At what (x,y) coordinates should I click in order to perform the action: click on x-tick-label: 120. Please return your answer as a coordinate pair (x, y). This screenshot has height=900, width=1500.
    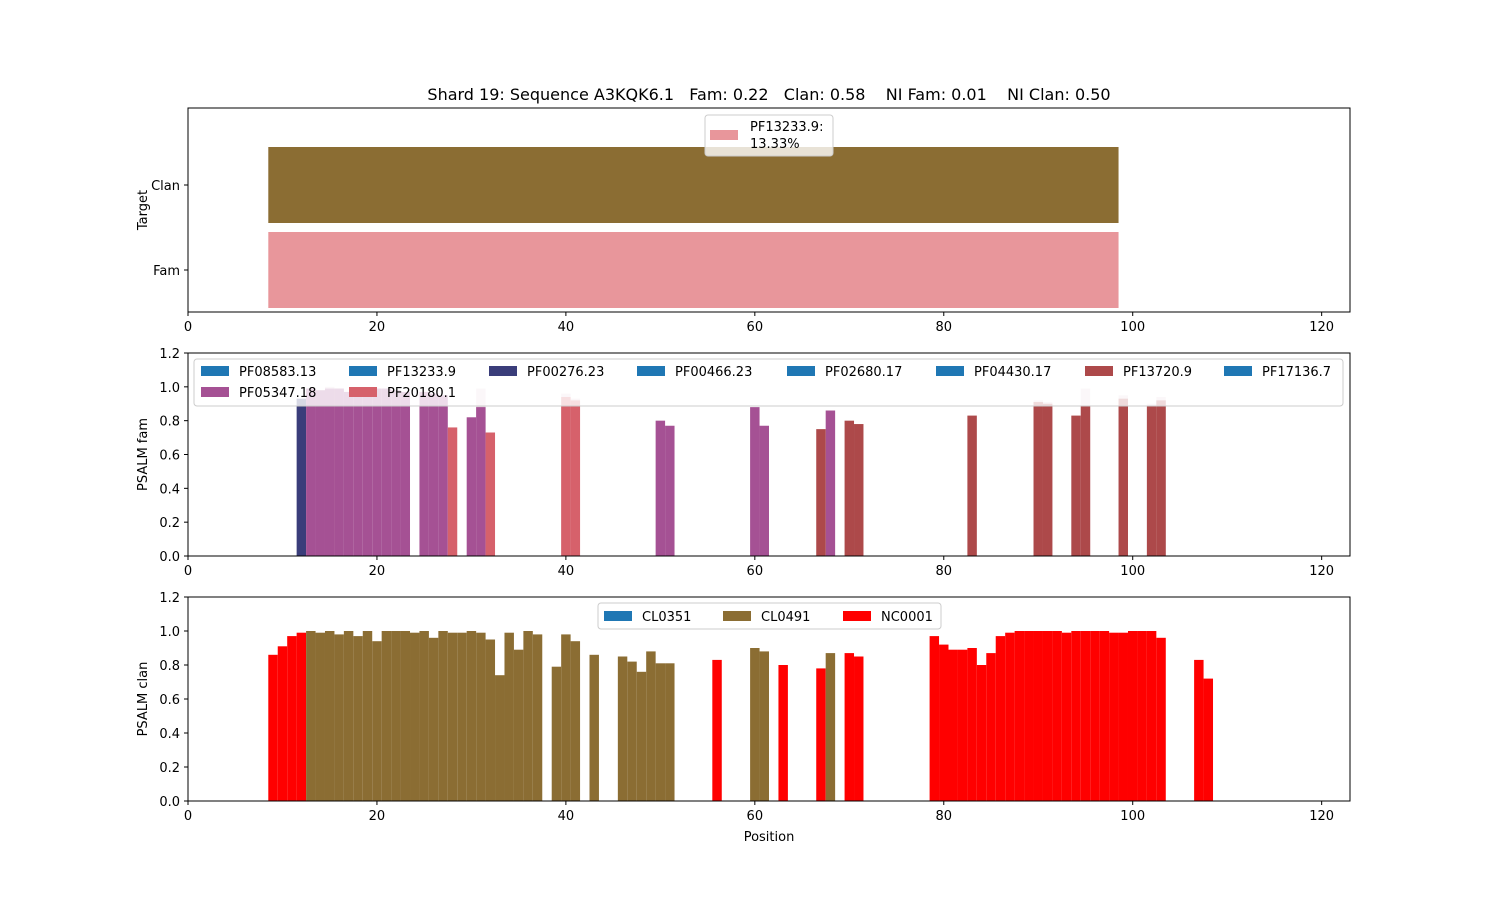
    Looking at the image, I should click on (1321, 816).